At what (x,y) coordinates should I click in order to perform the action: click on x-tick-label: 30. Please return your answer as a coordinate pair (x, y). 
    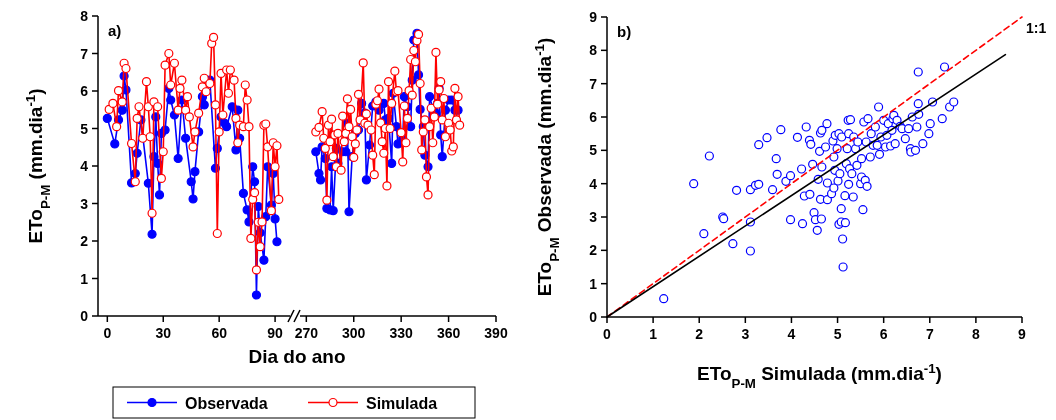
    Looking at the image, I should click on (163, 333).